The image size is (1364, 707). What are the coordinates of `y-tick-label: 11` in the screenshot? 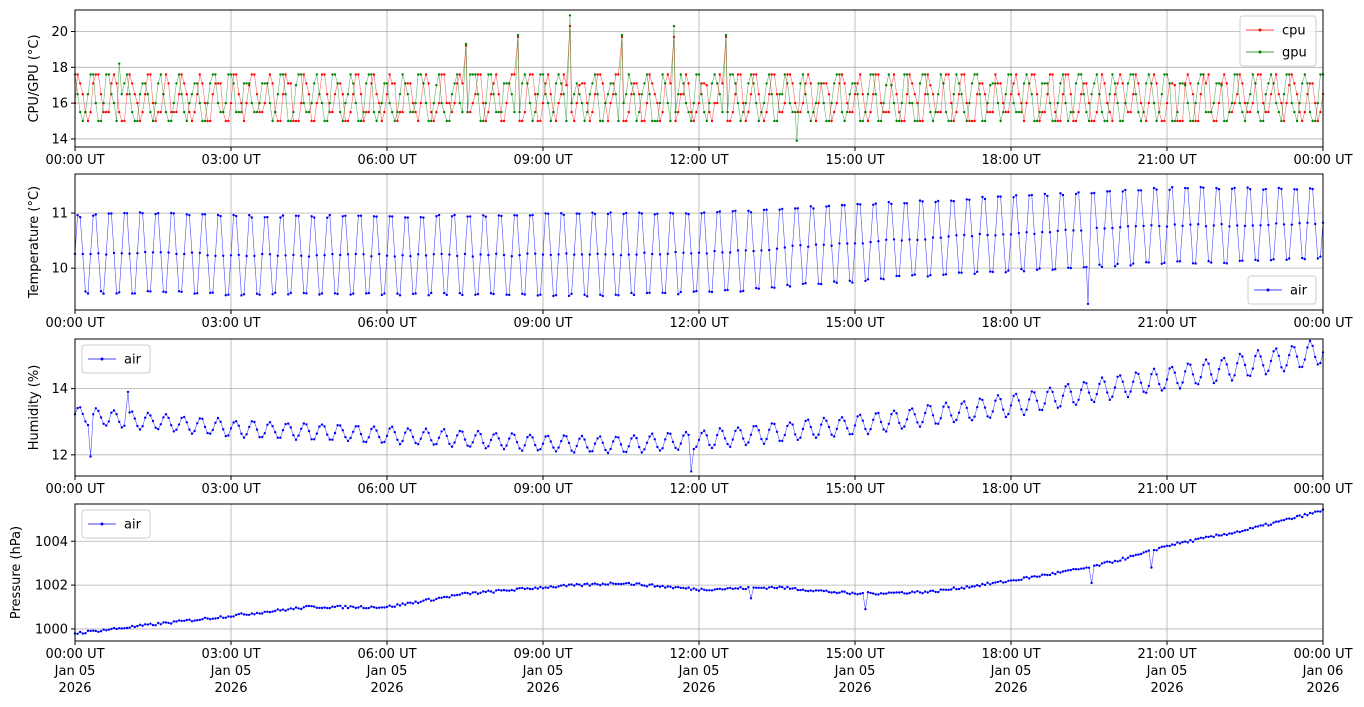 It's located at (59, 214).